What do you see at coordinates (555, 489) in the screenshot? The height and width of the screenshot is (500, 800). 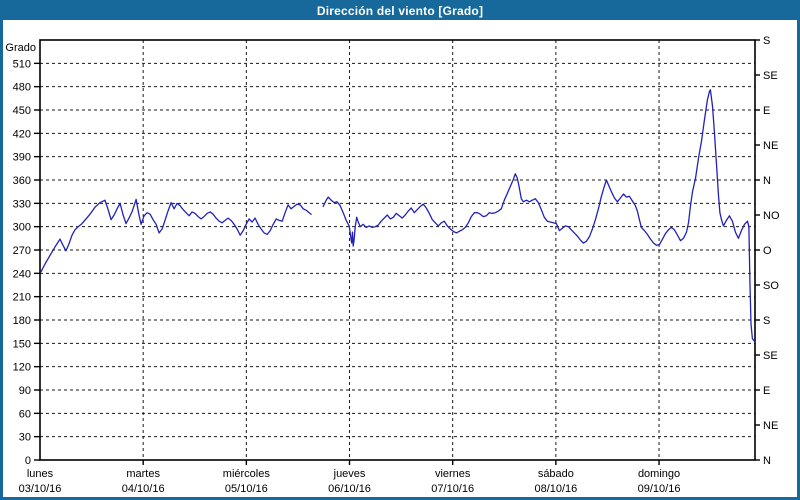 I see `x-axis-date-label: 08/10/16` at bounding box center [555, 489].